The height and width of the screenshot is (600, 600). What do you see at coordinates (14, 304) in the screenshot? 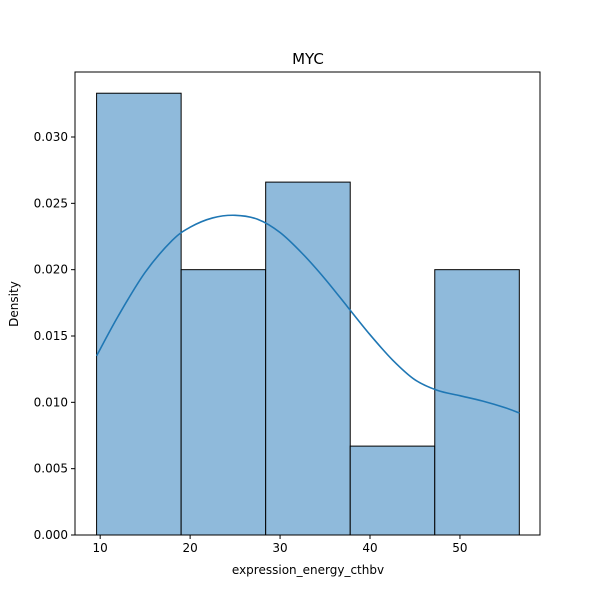
I see `y-axis-label: Density` at bounding box center [14, 304].